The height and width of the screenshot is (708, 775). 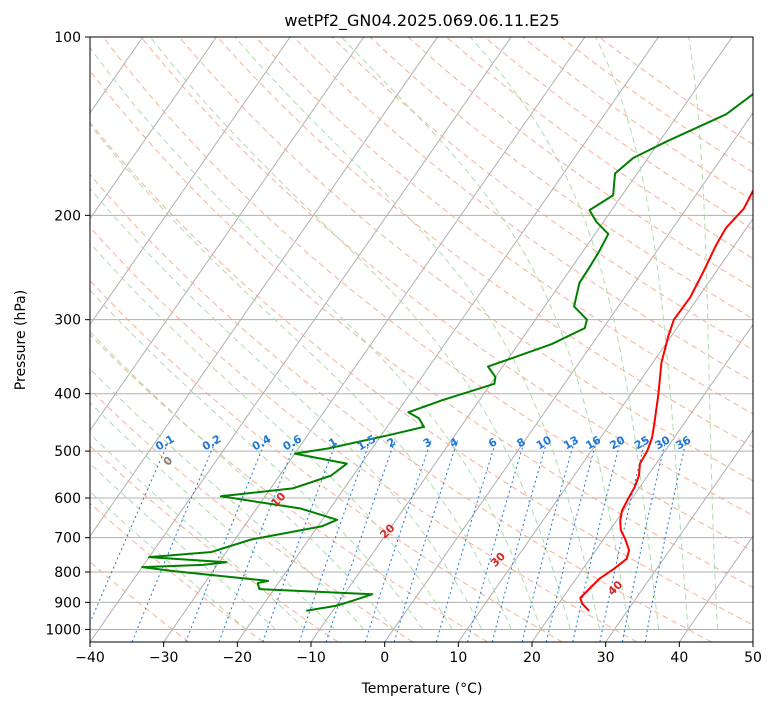 What do you see at coordinates (67, 38) in the screenshot?
I see `y-tick-label: 100` at bounding box center [67, 38].